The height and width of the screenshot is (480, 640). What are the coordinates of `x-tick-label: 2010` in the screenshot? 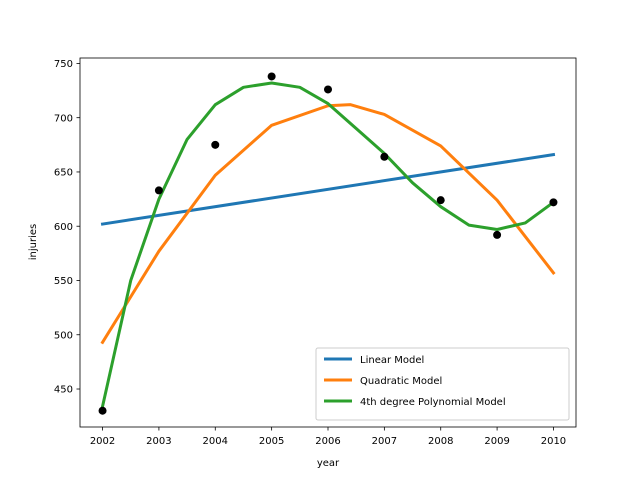 It's located at (553, 441).